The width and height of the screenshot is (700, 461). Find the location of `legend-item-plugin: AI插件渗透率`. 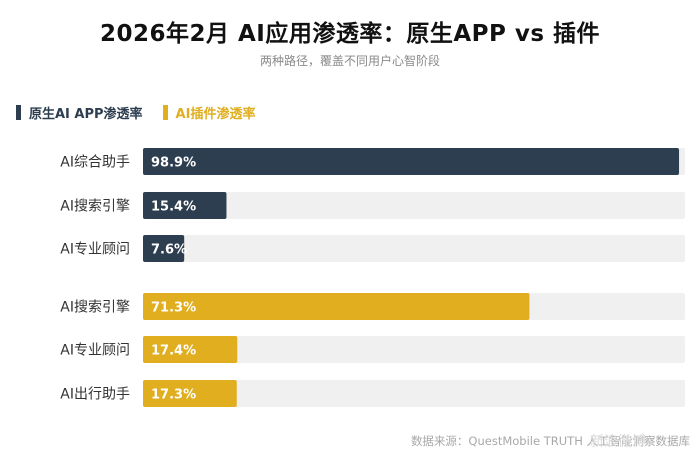

legend-item-plugin: AI插件渗透率 is located at coordinates (209, 112).